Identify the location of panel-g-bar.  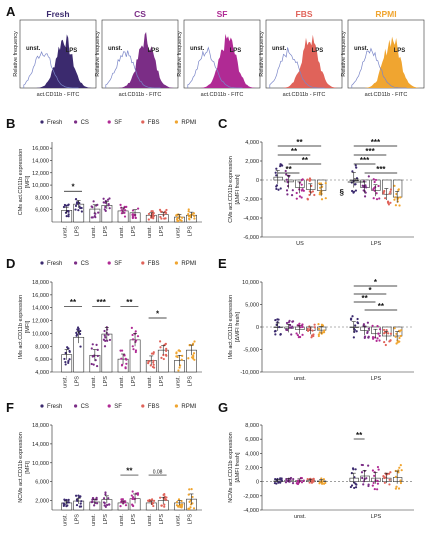
(397, 479).